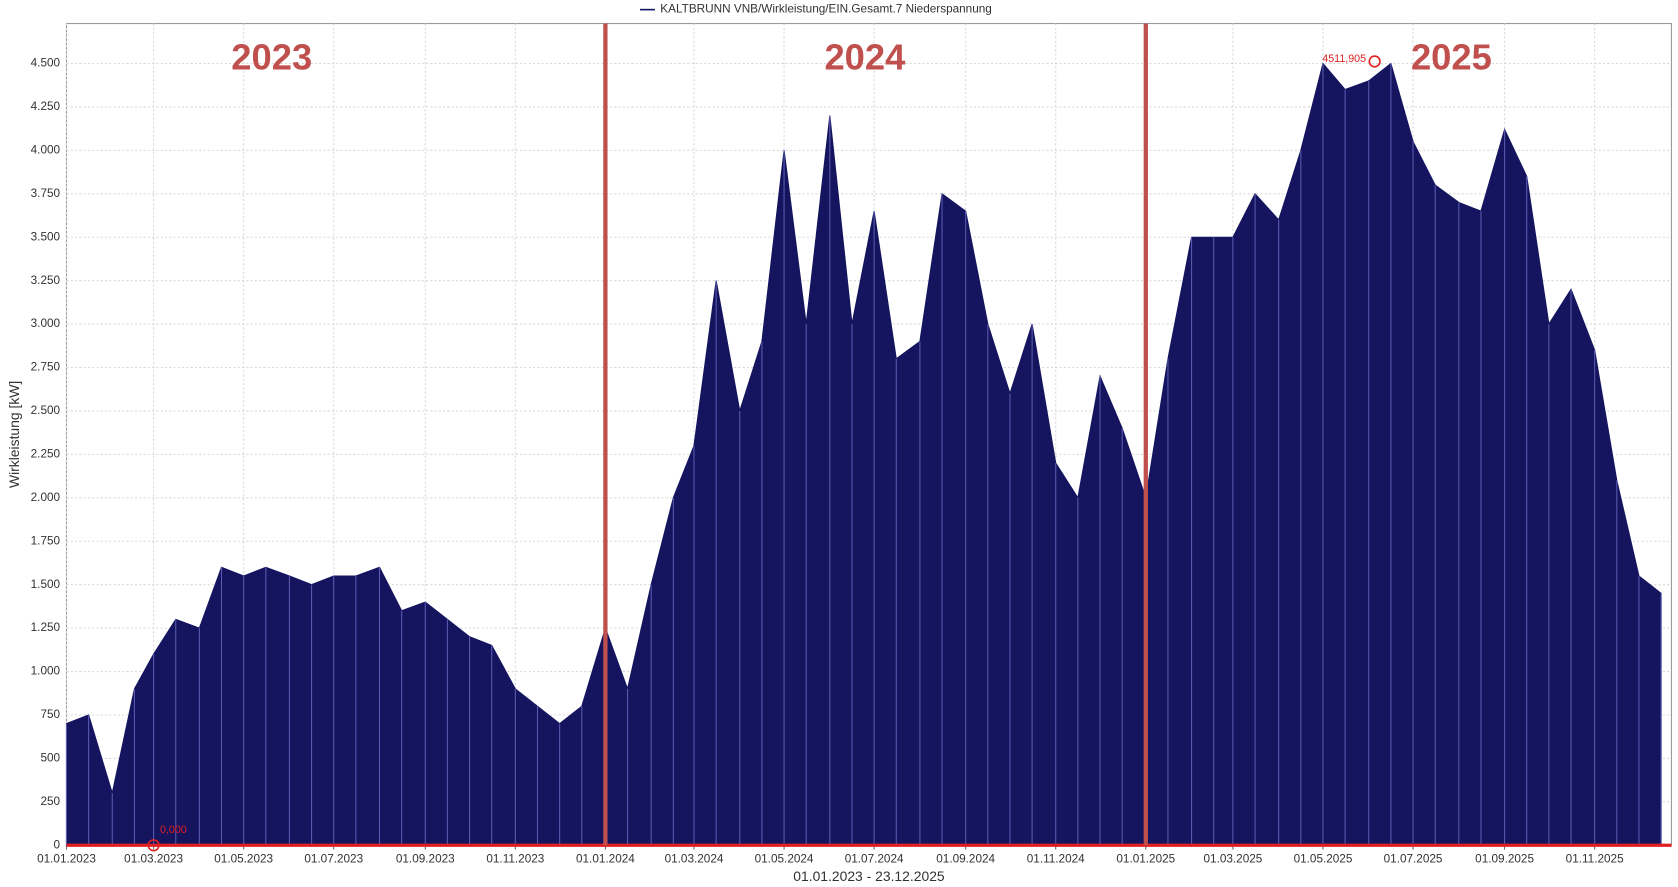 The image size is (1678, 887). I want to click on y-tick-label: 3.000, so click(46, 323).